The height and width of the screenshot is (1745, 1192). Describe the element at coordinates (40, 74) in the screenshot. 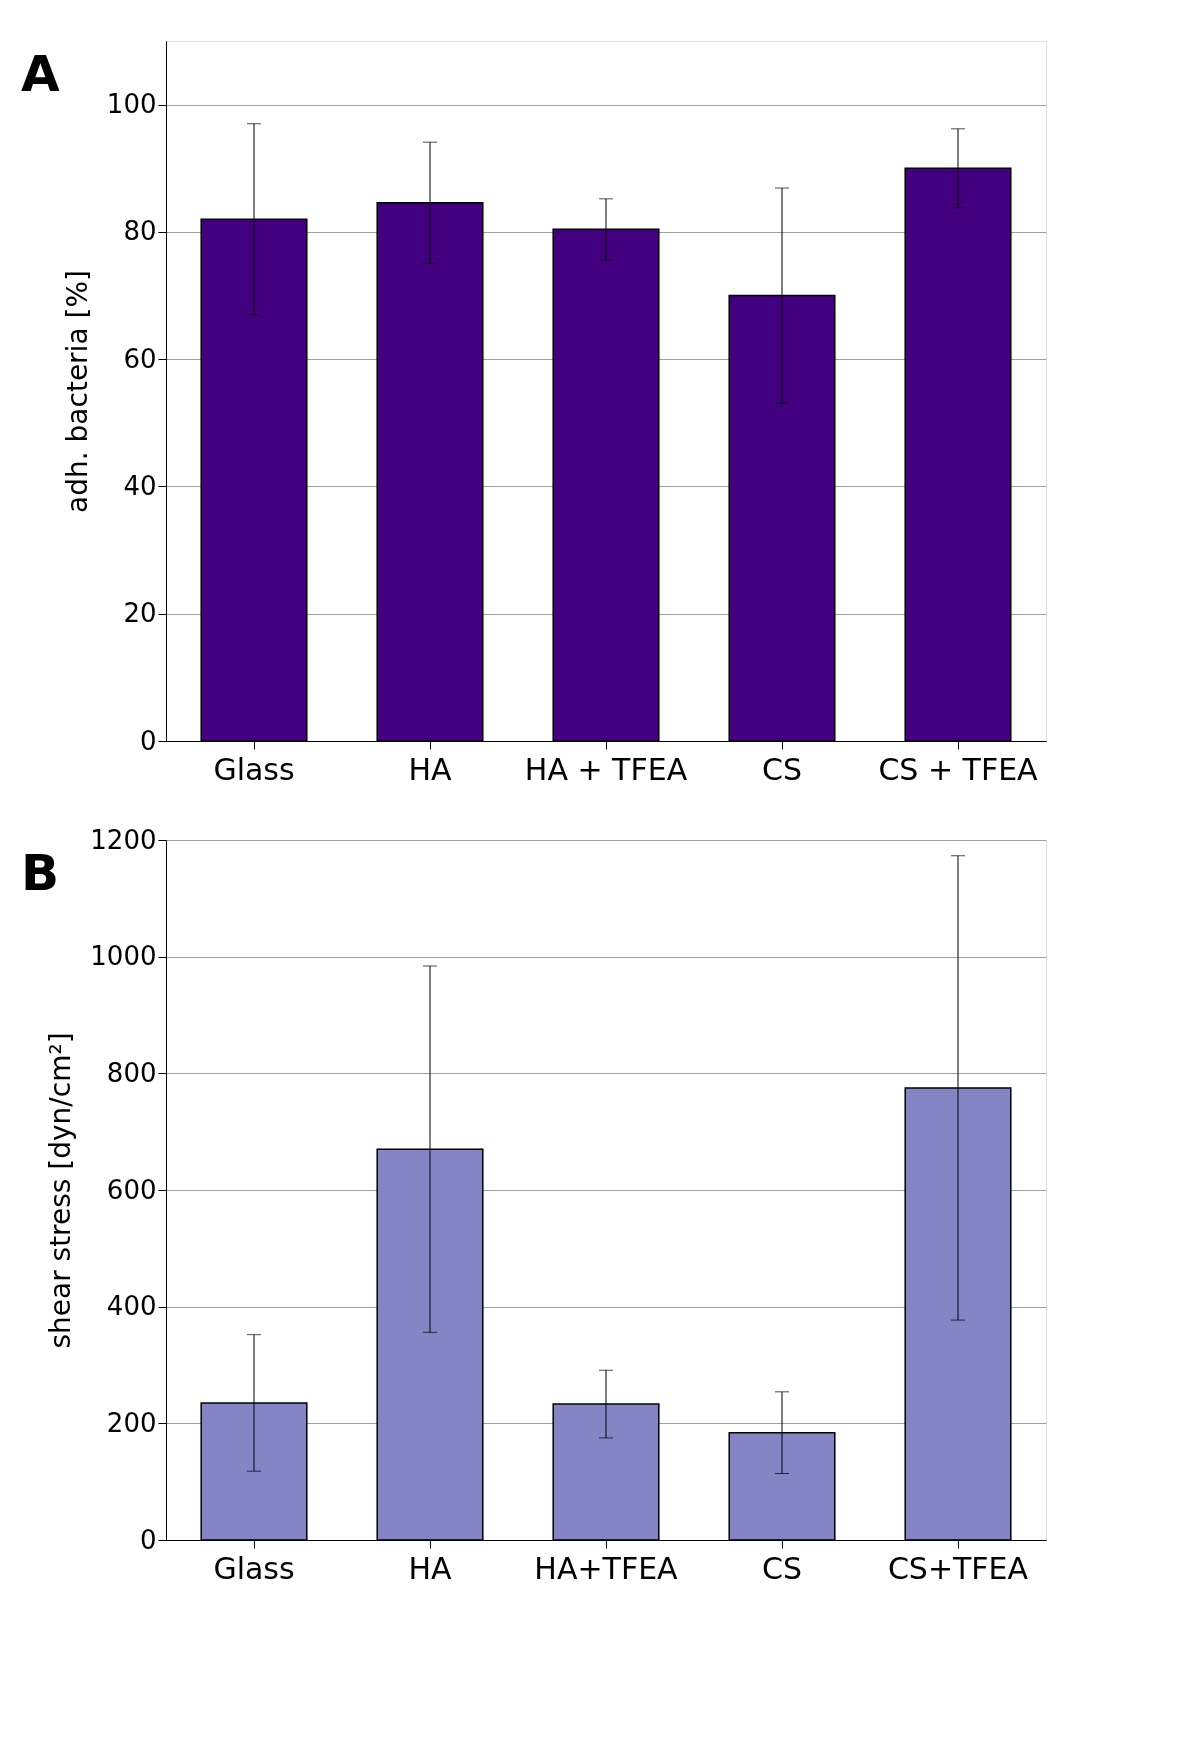

I see `text: A` at that location.